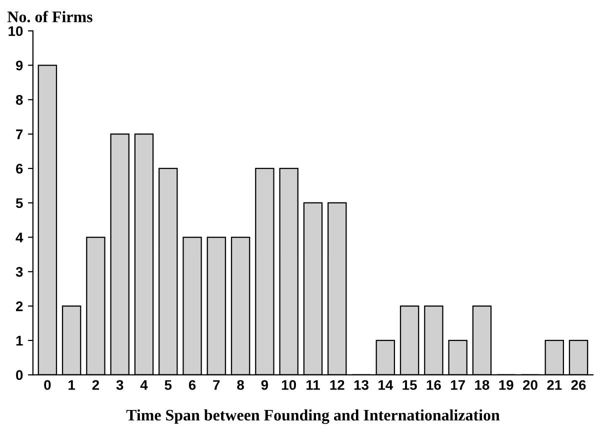  Describe the element at coordinates (313, 416) in the screenshot. I see `x-axis-title: Time Span between Founding and Internationalization` at that location.